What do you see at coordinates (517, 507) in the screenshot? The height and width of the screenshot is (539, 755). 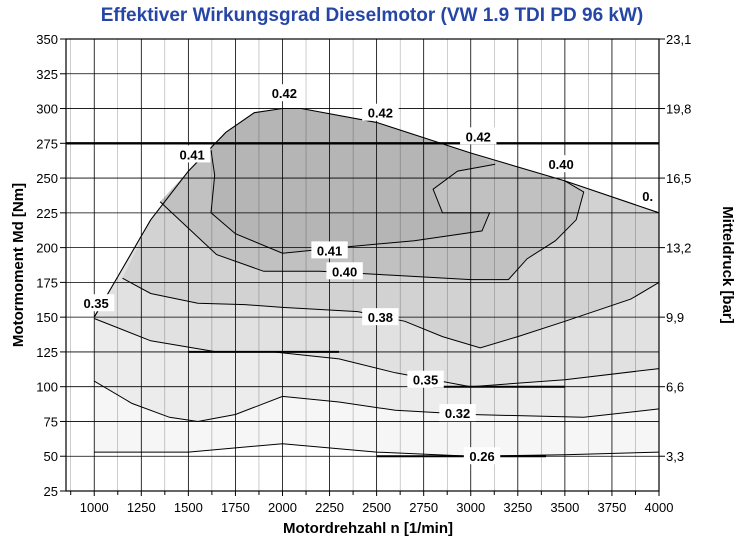 I see `x-tick-label: 3250` at bounding box center [517, 507].